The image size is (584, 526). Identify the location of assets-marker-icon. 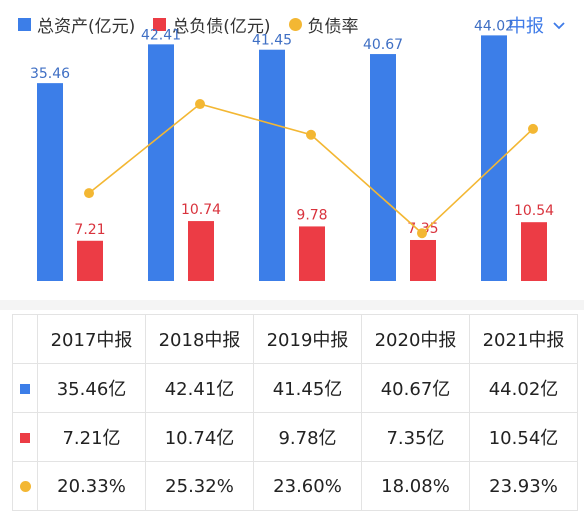
(25, 388).